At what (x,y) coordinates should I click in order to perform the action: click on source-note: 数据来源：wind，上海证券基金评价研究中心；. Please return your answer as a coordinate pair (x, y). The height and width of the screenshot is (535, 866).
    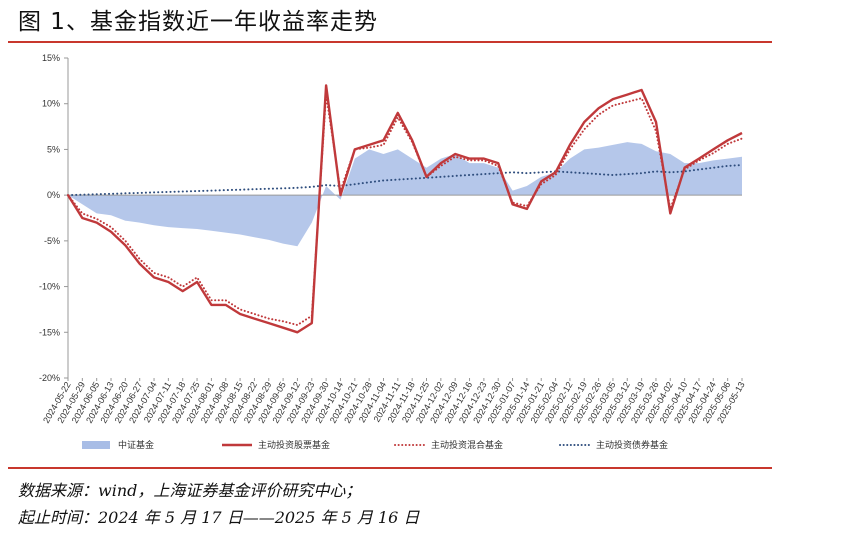
    Looking at the image, I should click on (190, 490).